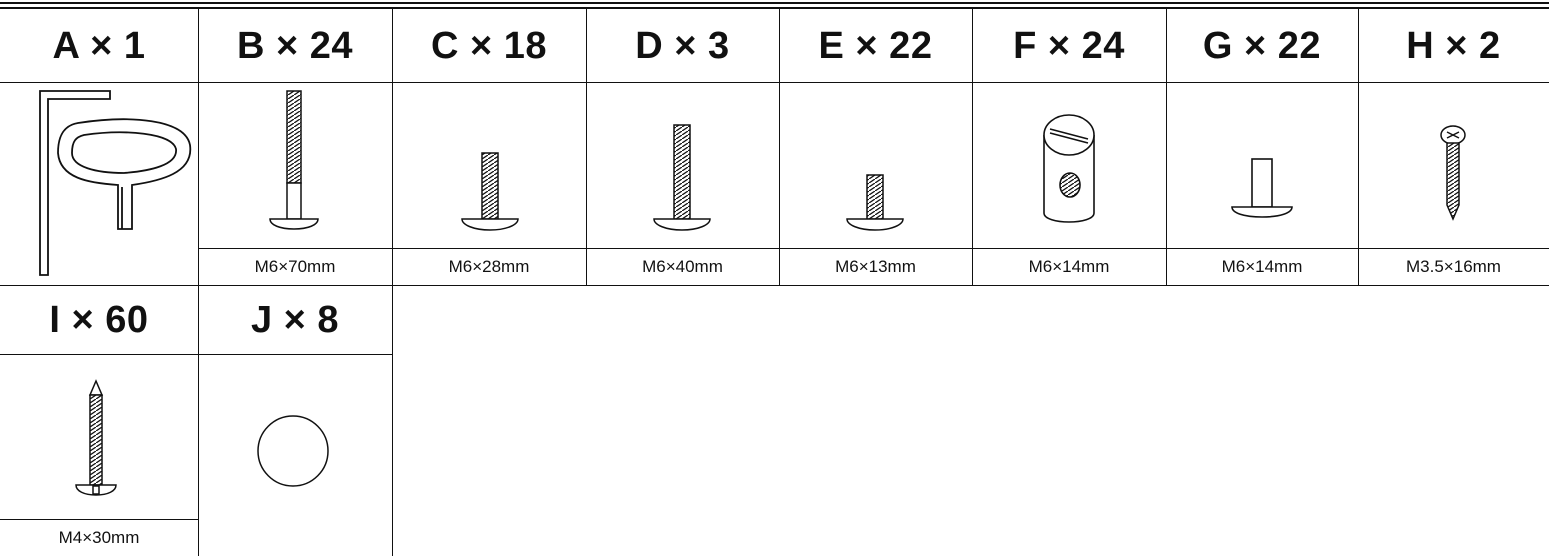  Describe the element at coordinates (875, 45) in the screenshot. I see `part-heading: E × 22` at that location.